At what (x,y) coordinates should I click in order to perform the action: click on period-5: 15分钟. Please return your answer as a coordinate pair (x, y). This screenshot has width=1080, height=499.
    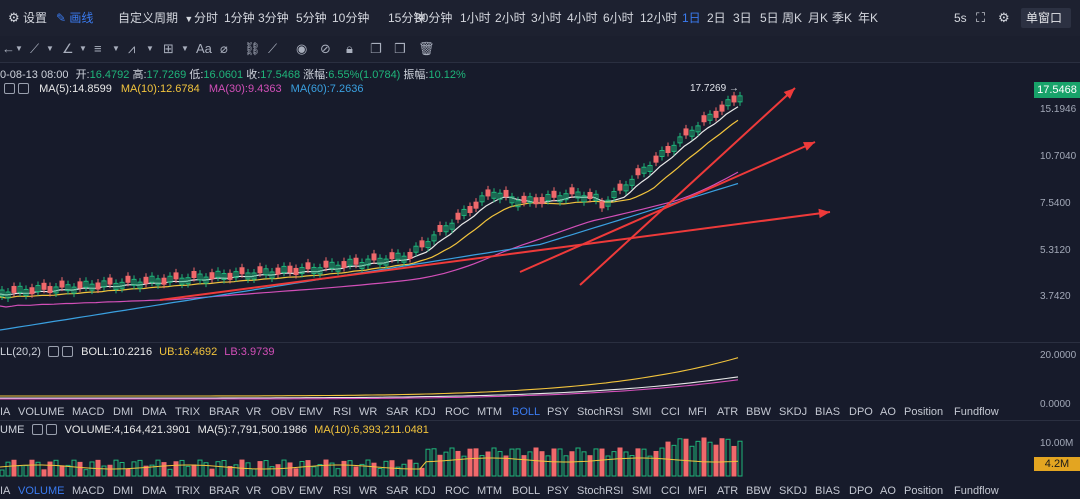
    Looking at the image, I should click on (407, 18).